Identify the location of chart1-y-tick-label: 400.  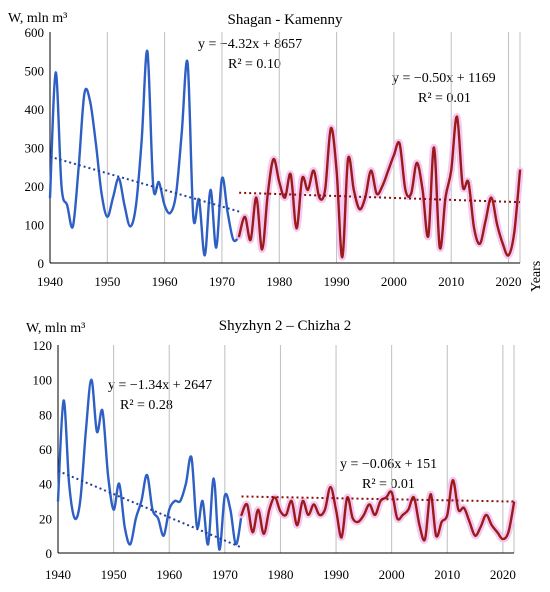
(35, 109).